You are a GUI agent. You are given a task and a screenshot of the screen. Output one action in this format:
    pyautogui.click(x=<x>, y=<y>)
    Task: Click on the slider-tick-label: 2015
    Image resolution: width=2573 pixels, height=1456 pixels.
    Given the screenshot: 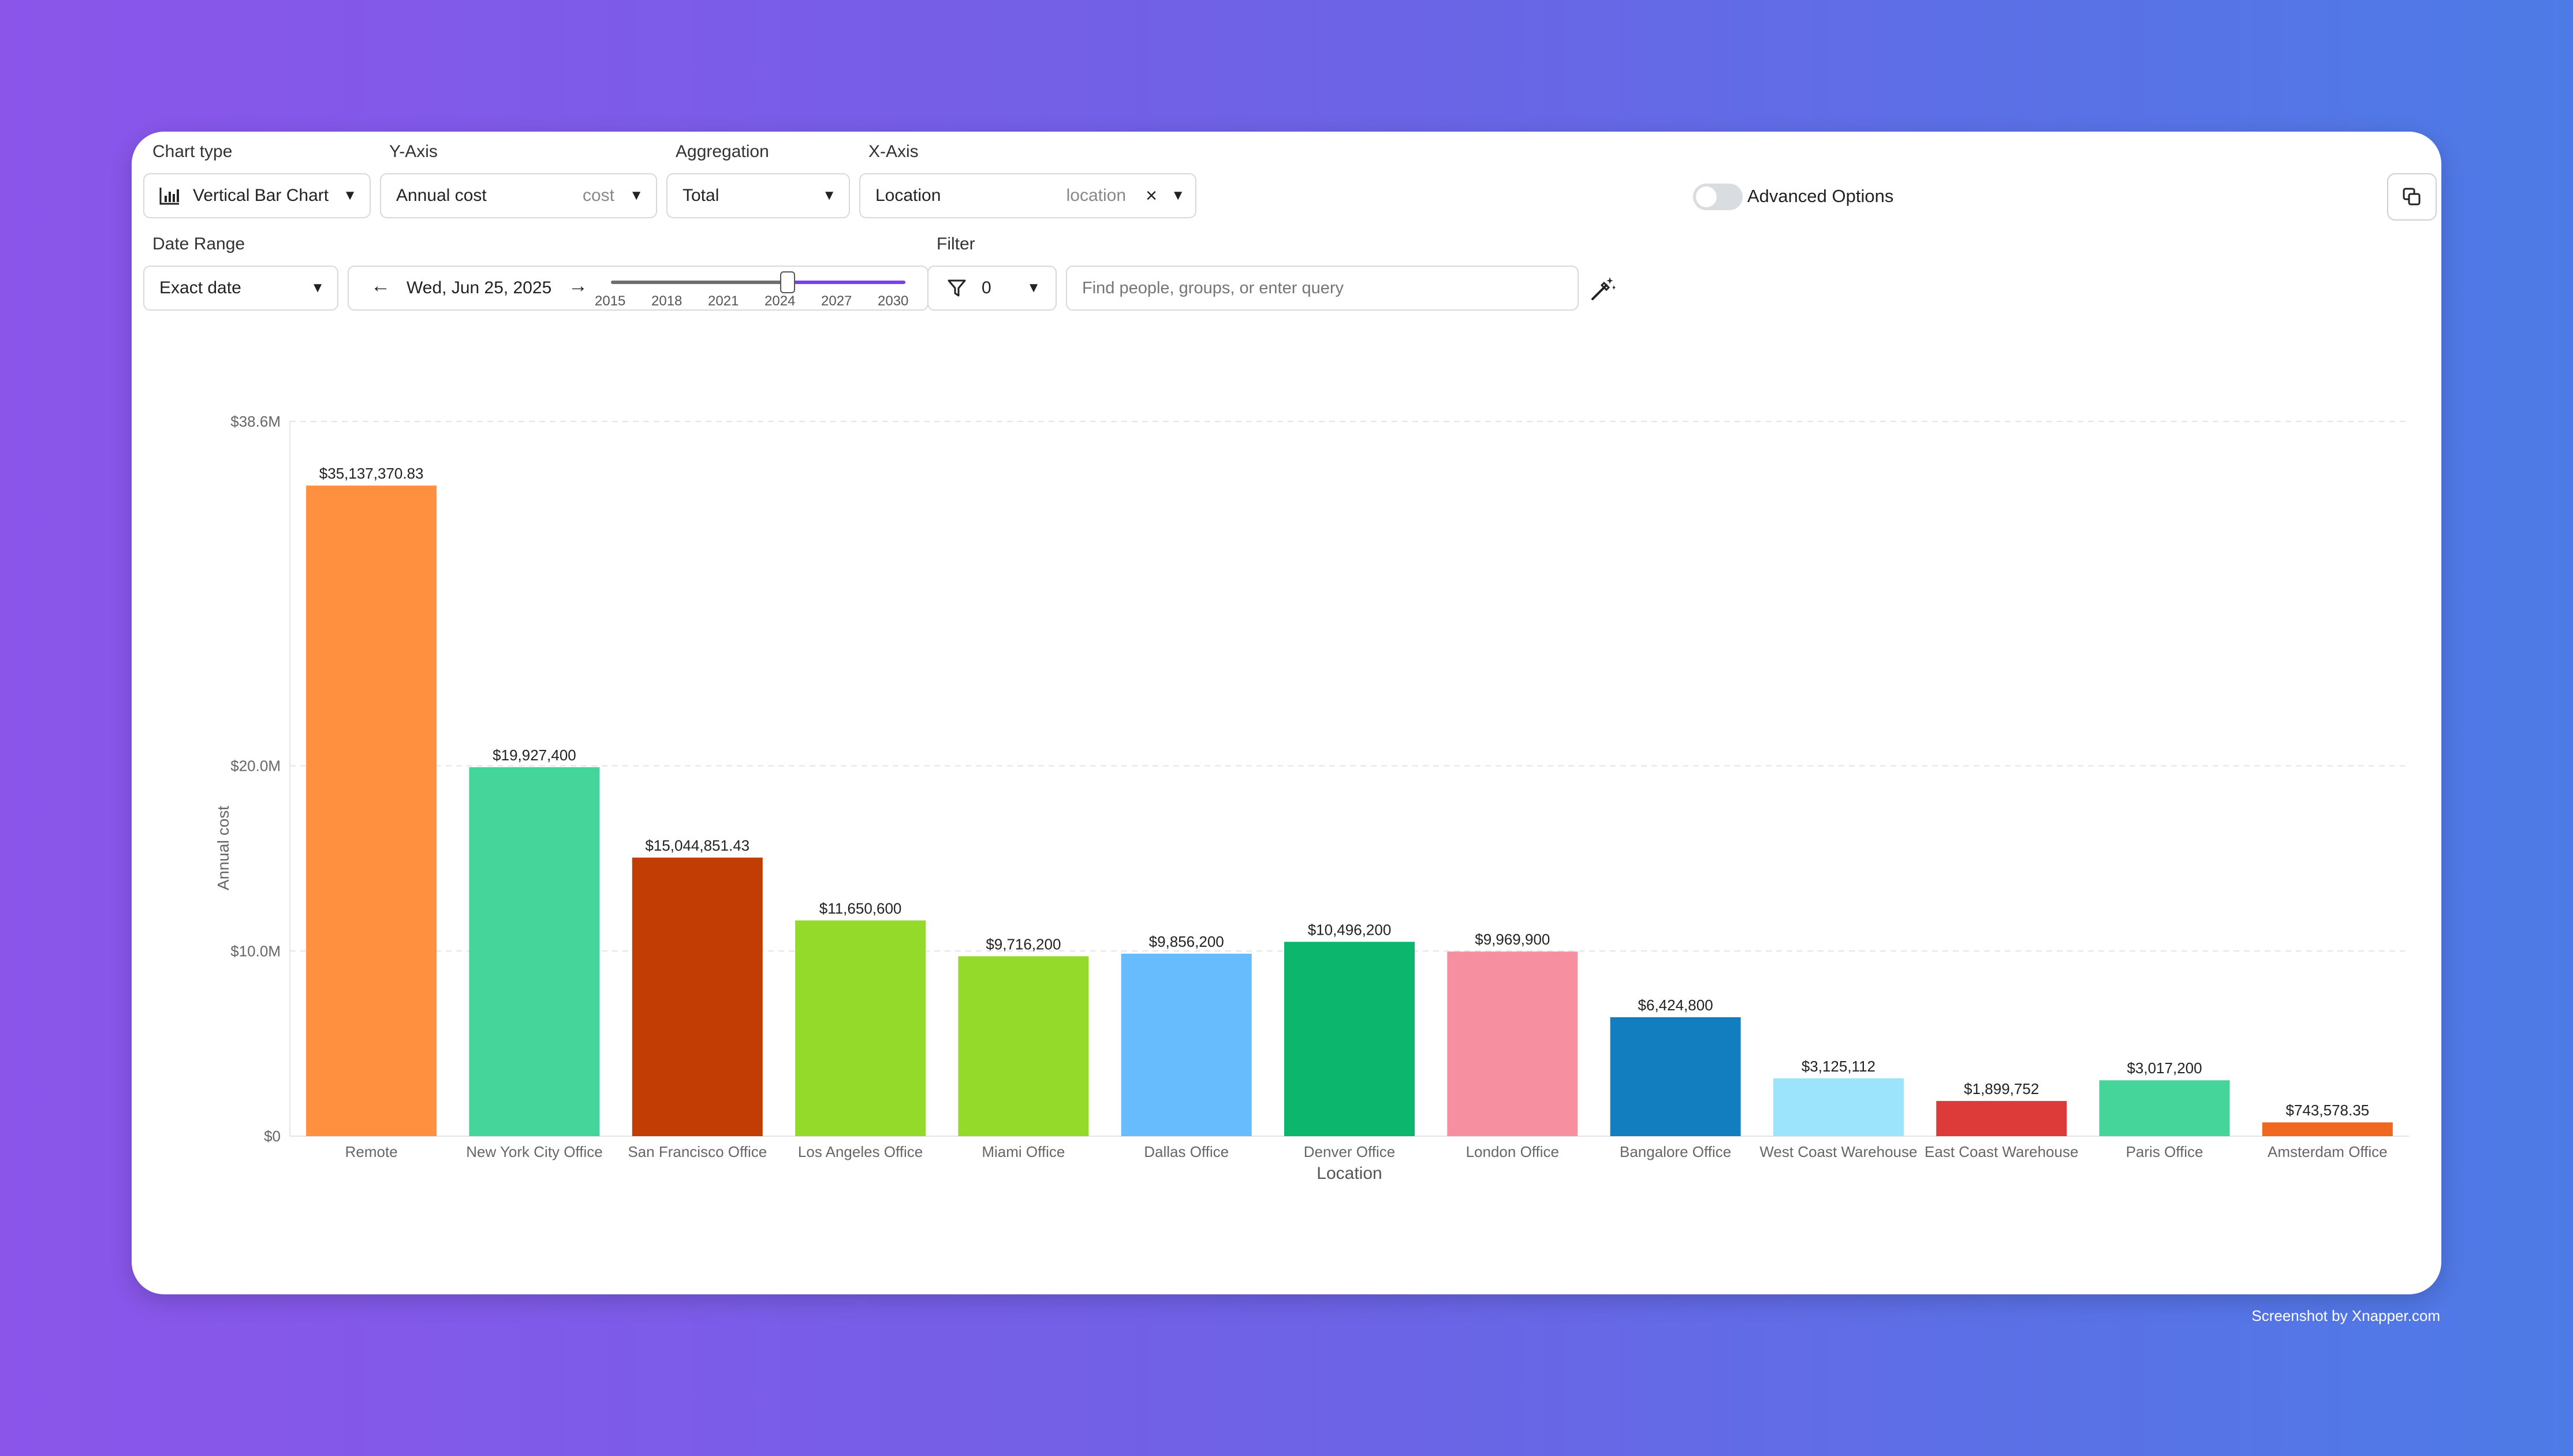 What is the action you would take?
    pyautogui.click(x=610, y=301)
    